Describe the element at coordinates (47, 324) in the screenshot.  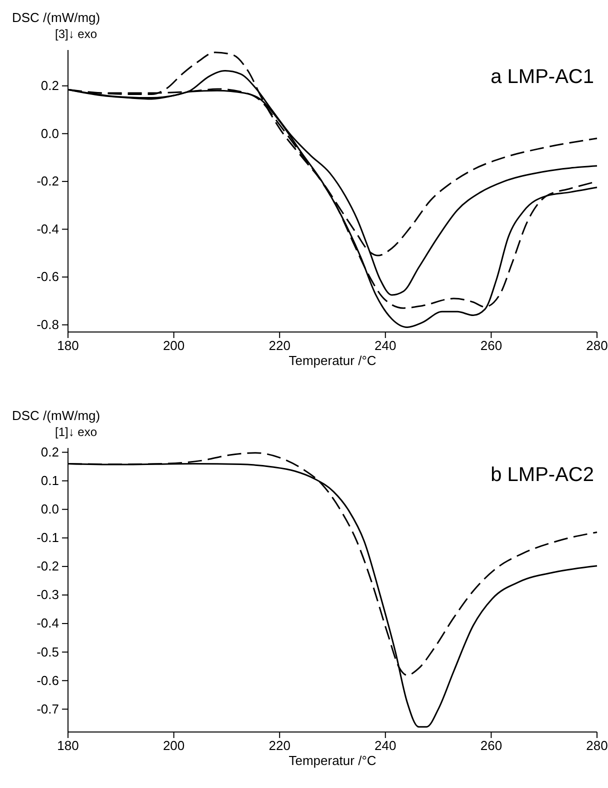
I see `y-tick-label: -0.8` at that location.